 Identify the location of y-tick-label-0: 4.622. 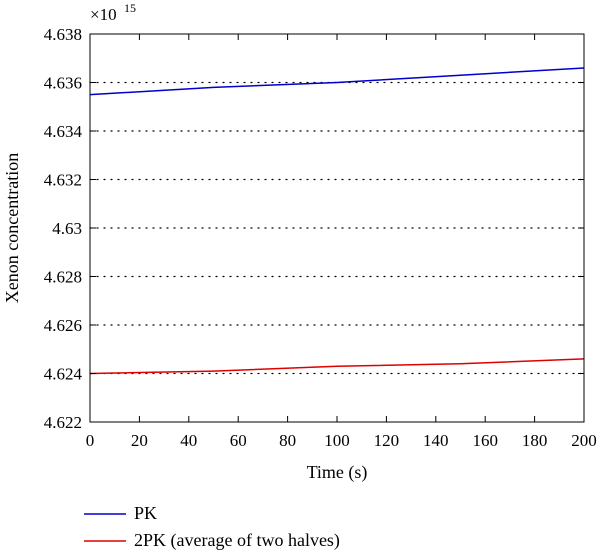
(63, 422).